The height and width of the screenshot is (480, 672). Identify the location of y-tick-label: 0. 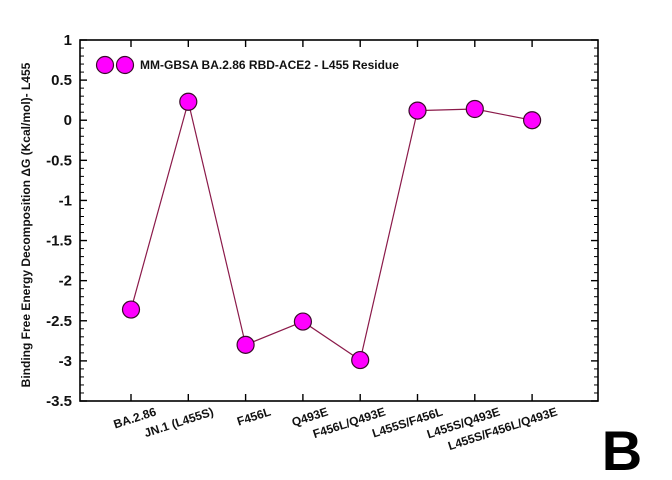
(68, 120).